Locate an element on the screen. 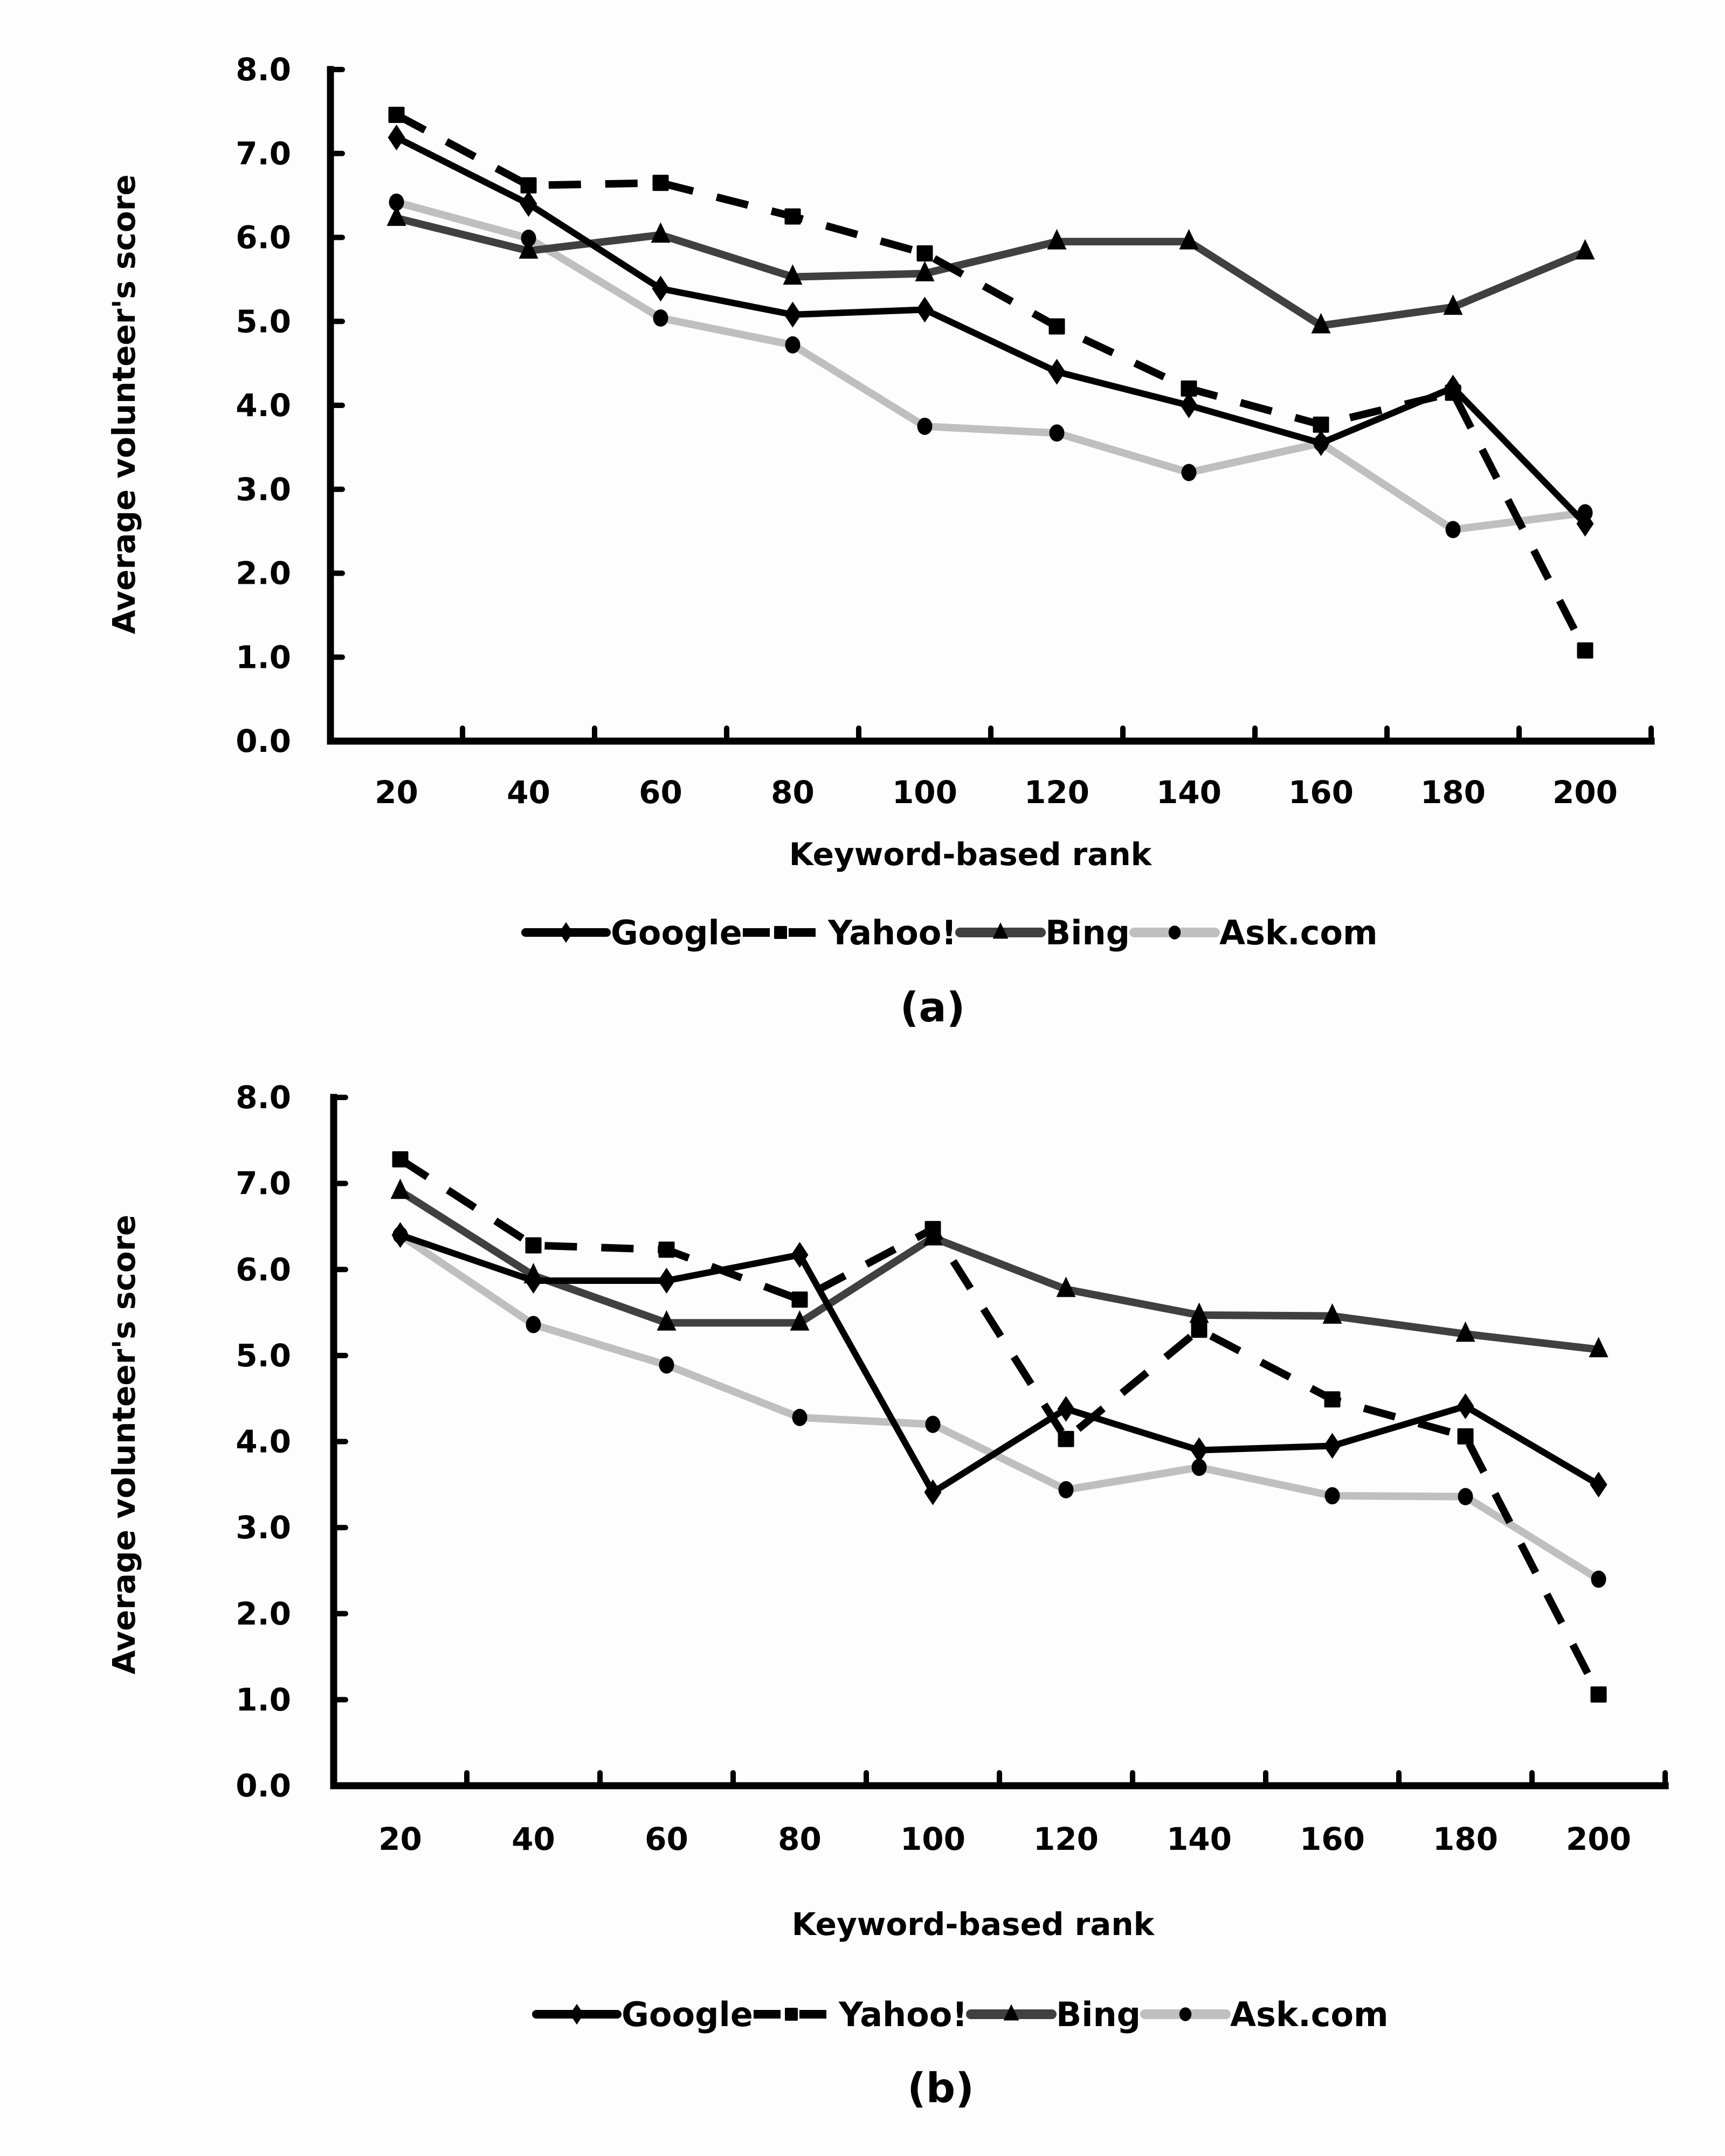 The height and width of the screenshot is (2156, 1725). y-tick-labels: 0.0 1.0 2.0 3.0 4.0 5.0 6.0 7.0 8.0 is located at coordinates (263, 405).